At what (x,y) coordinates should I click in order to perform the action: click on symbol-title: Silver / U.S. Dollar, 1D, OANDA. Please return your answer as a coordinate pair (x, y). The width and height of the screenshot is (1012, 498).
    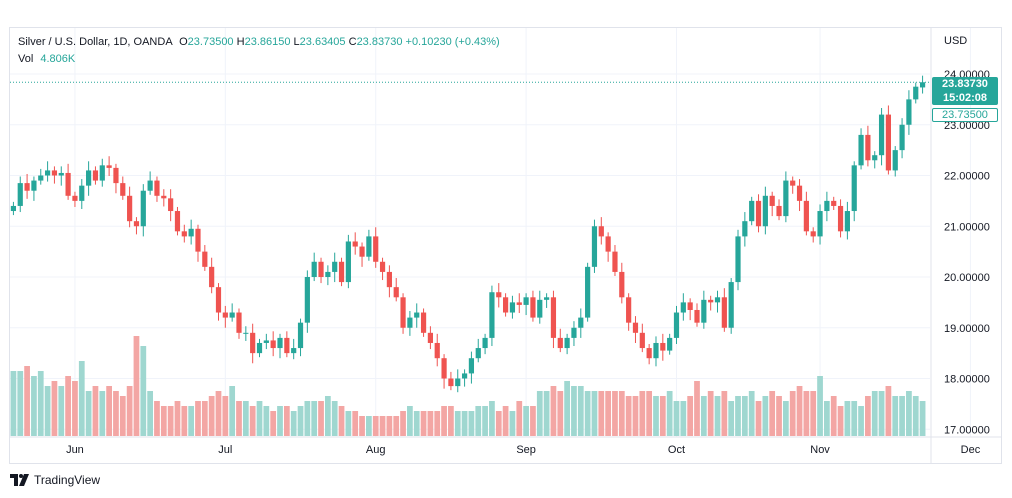
    Looking at the image, I should click on (95, 42).